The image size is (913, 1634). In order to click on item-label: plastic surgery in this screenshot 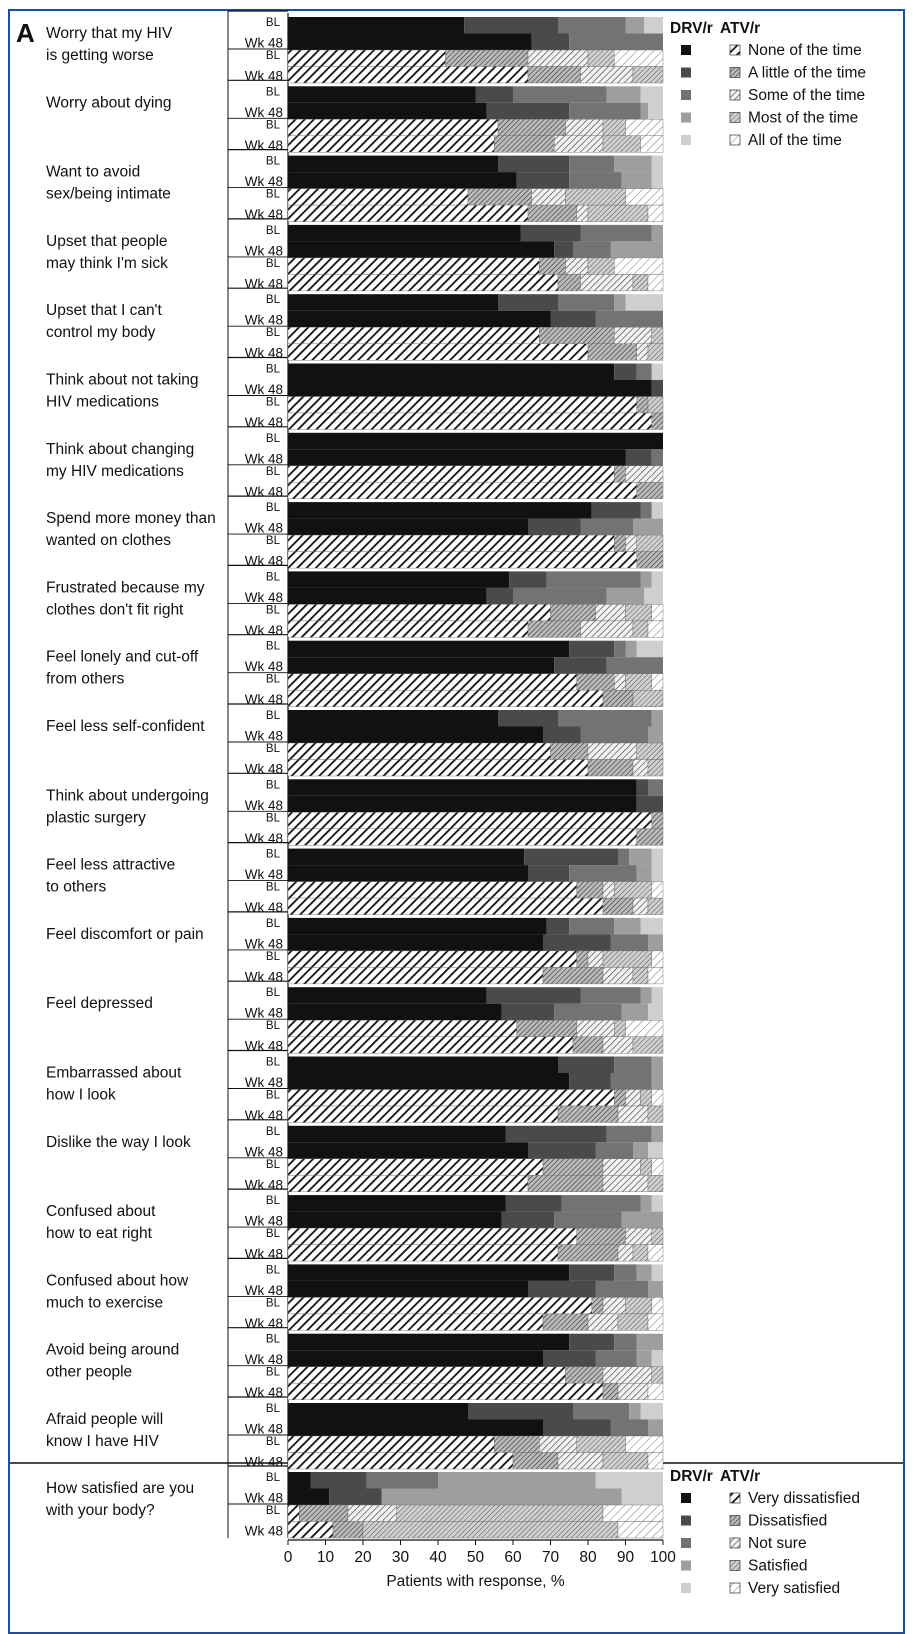, I will do `click(96, 817)`.